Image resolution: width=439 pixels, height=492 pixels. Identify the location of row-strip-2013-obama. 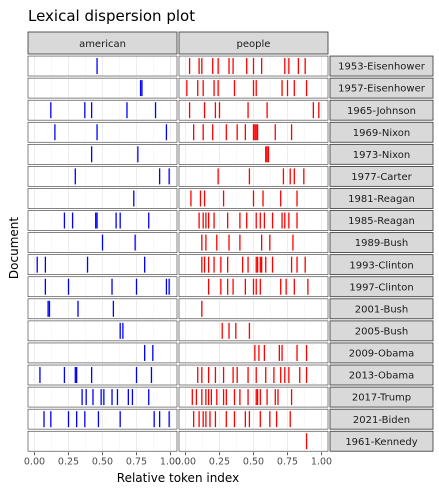
(381, 375).